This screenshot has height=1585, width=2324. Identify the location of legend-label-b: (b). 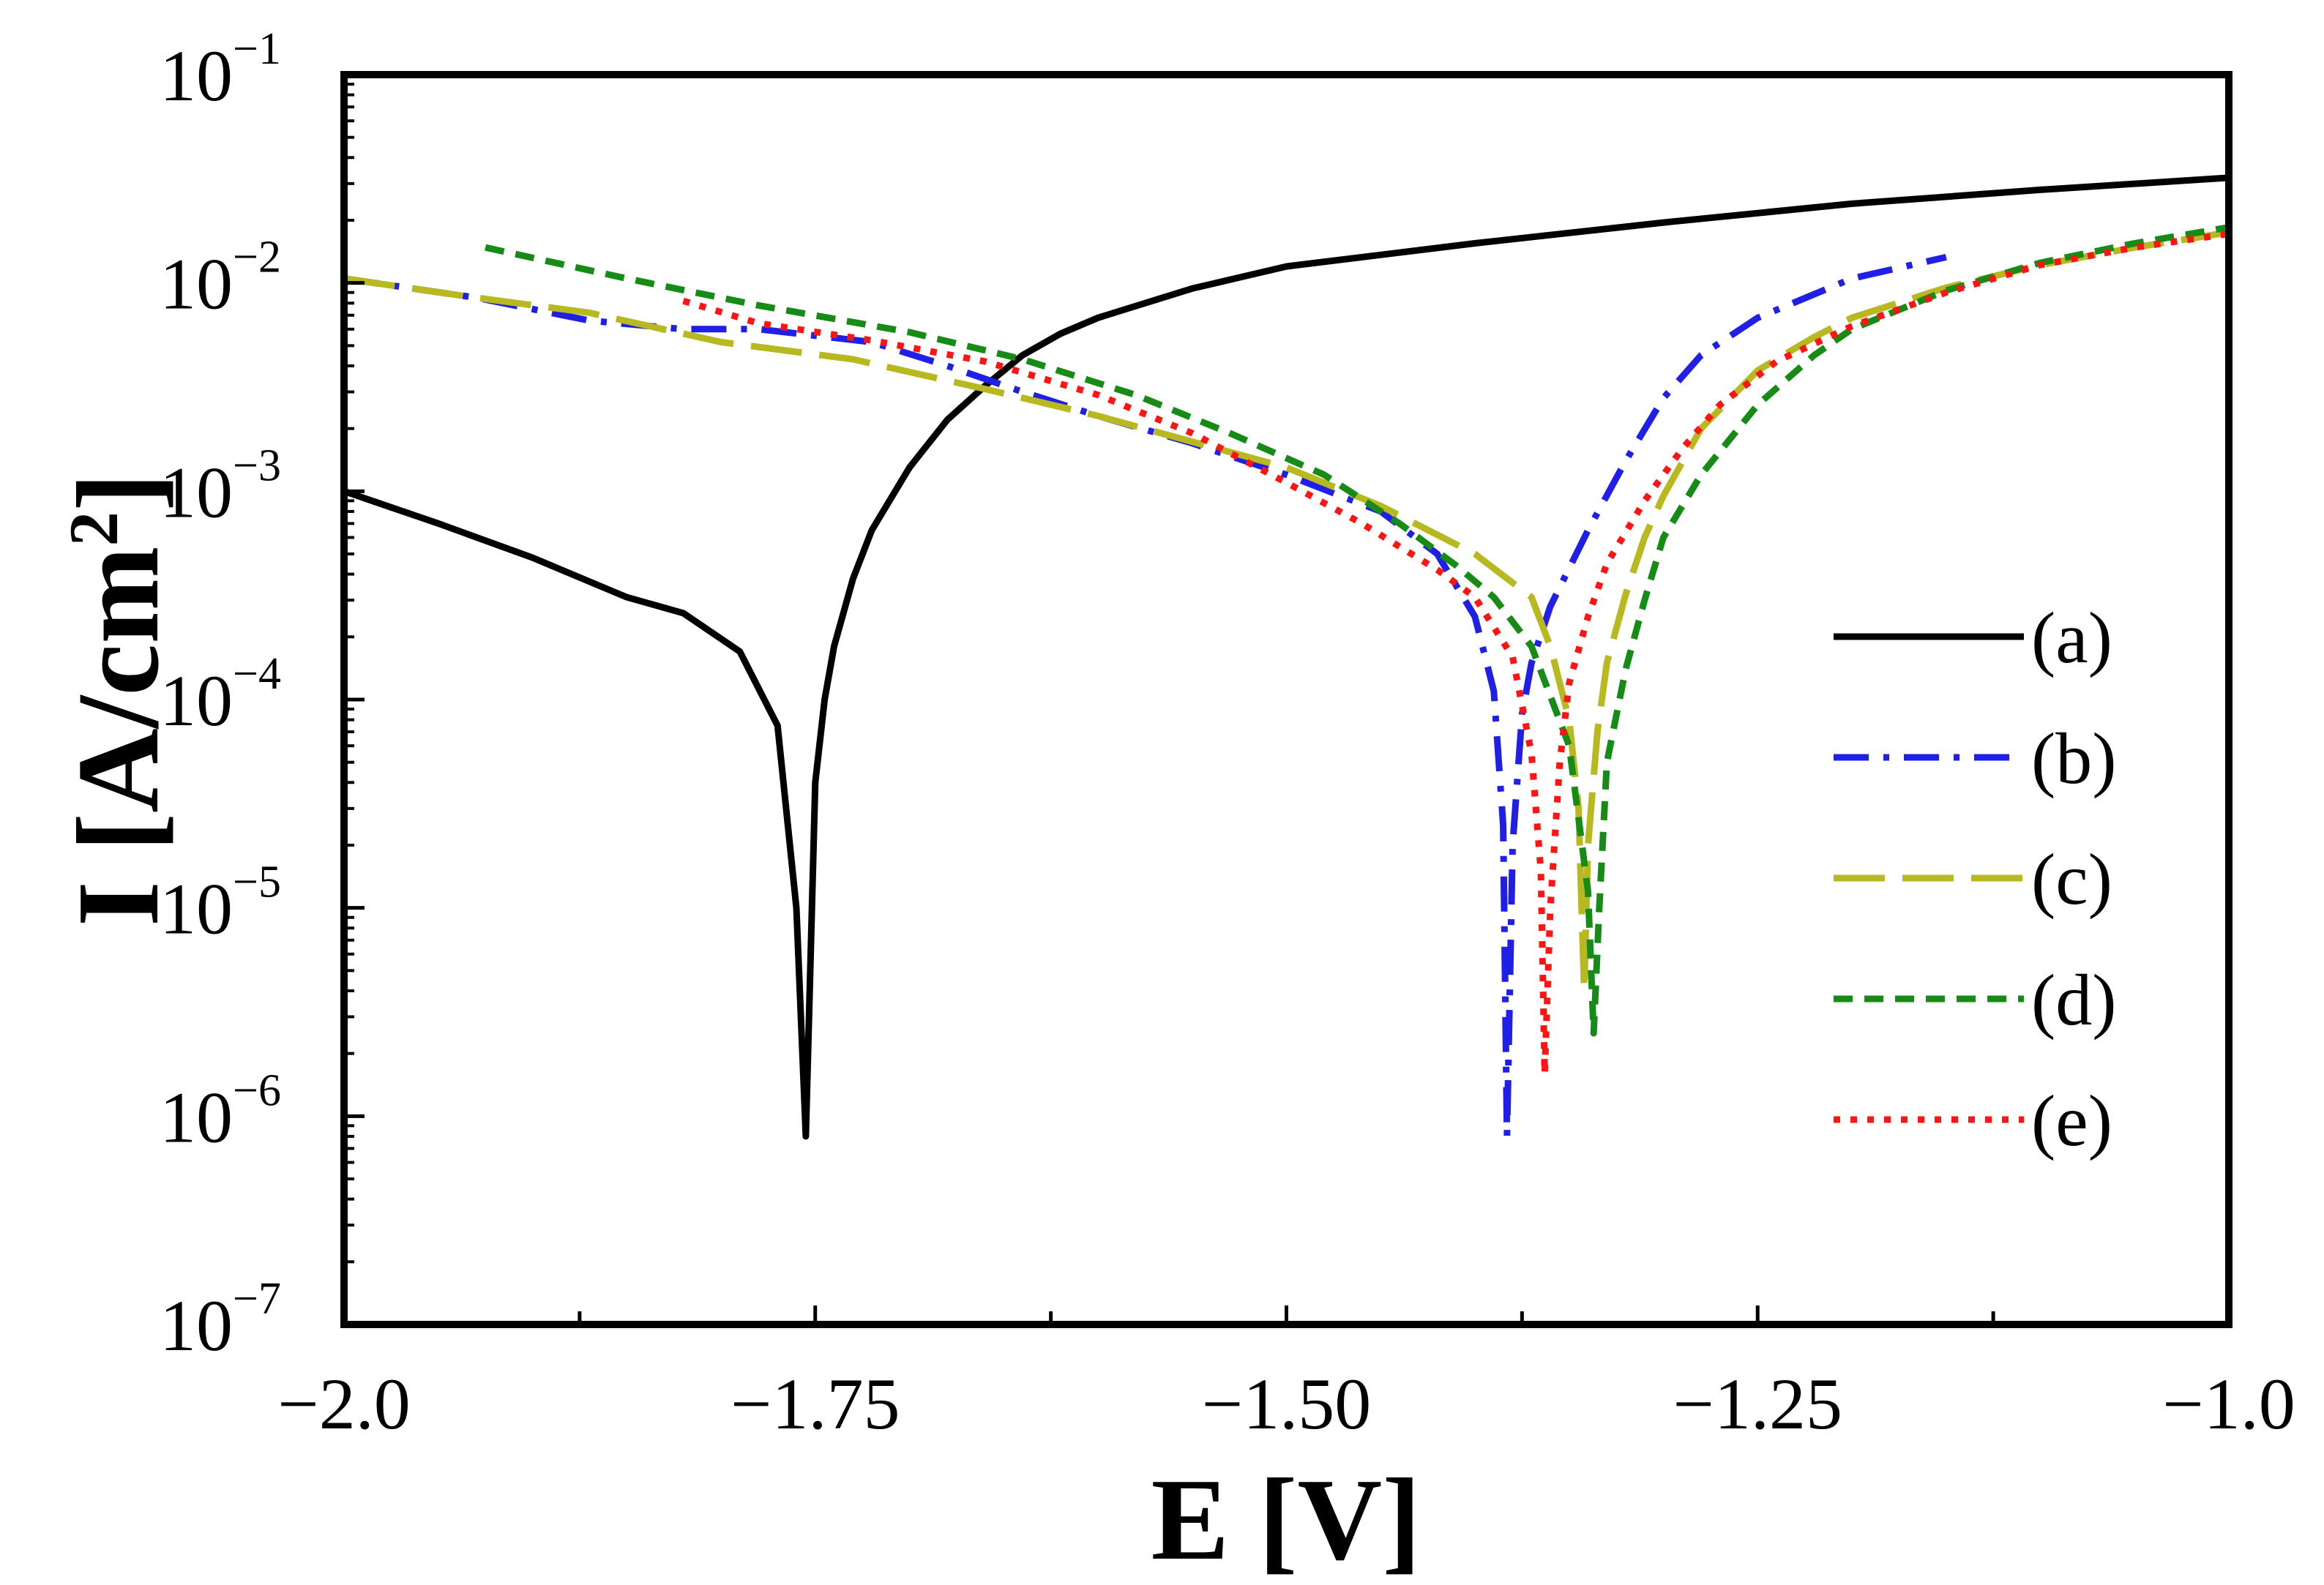
(2074, 758).